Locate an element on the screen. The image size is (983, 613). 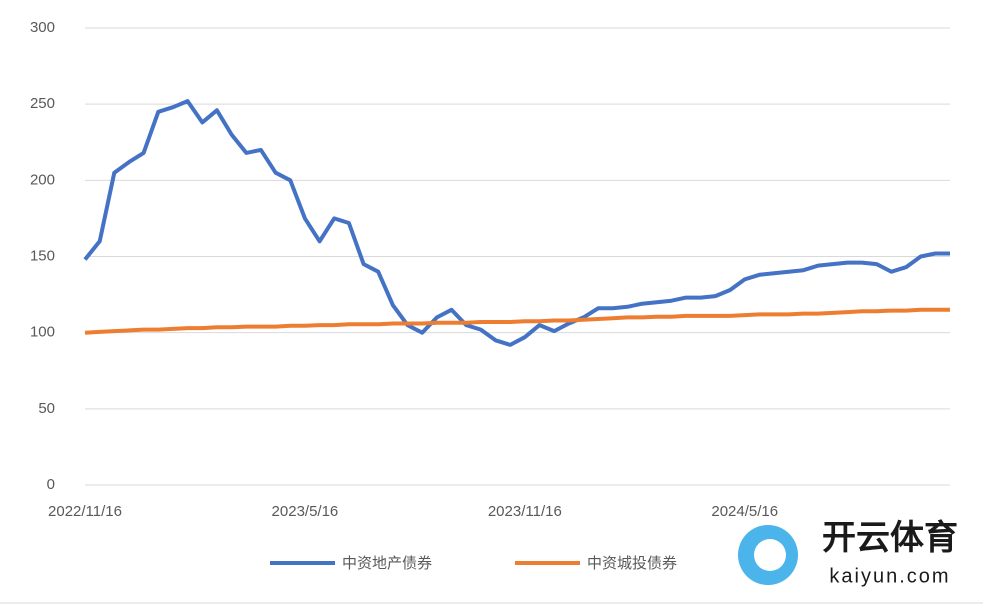
y-tick-label: 250 is located at coordinates (42, 103).